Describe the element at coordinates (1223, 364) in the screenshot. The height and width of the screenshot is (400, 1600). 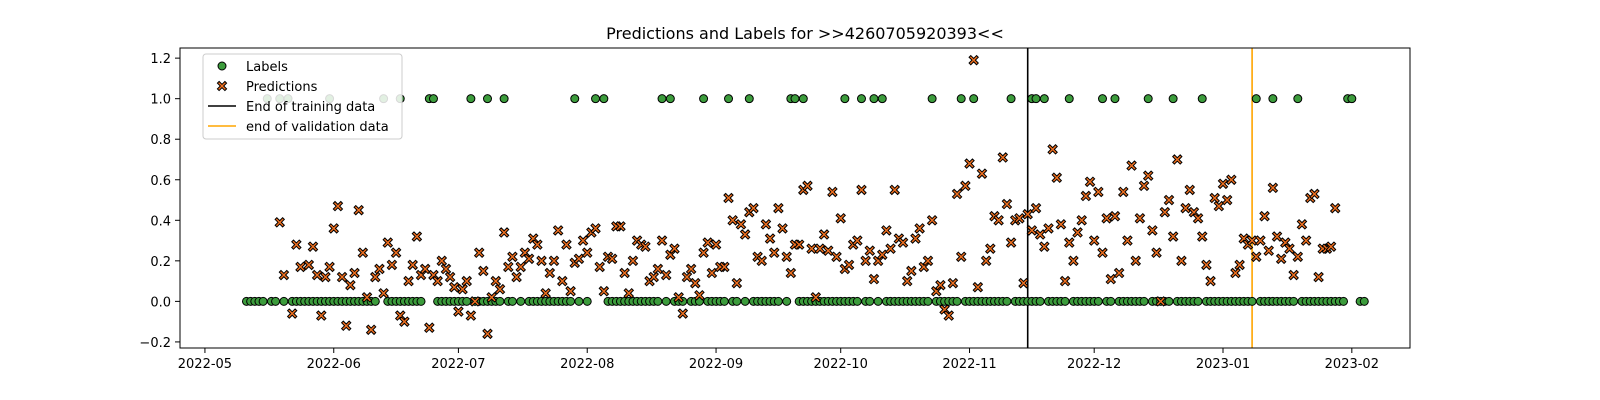
I see `x-tick-label: 2023-01` at that location.